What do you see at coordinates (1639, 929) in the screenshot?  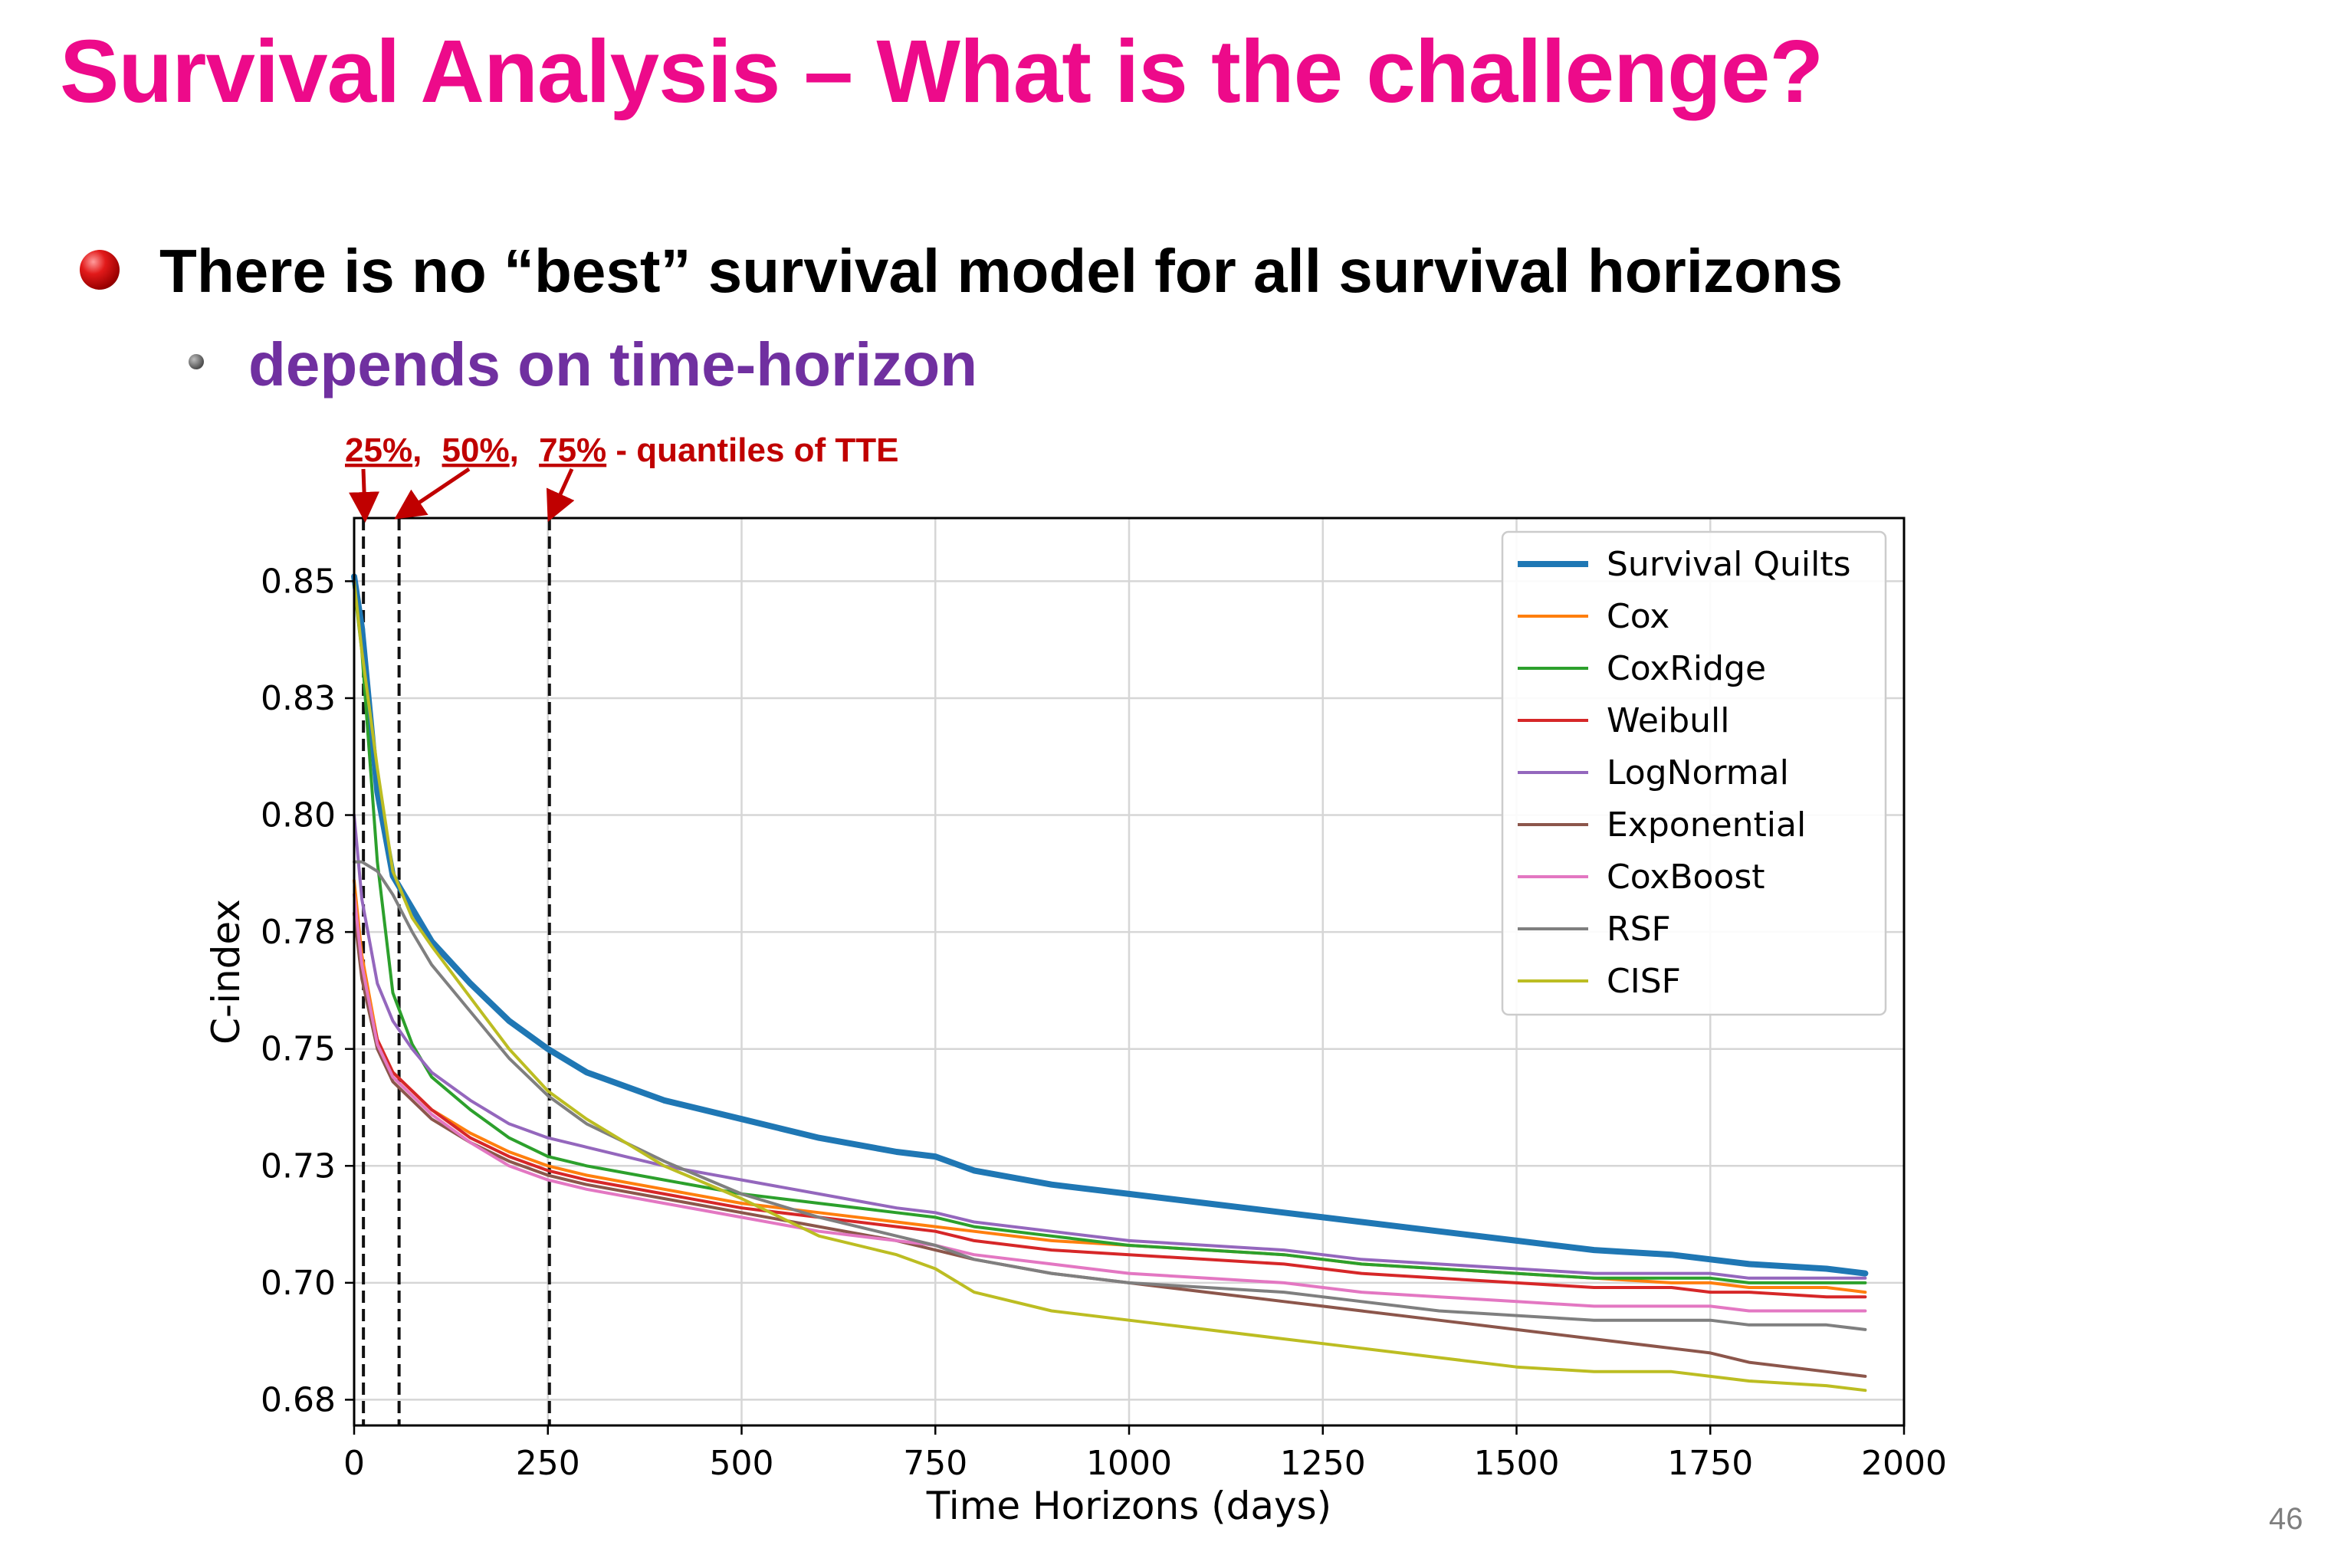 I see `legend-label: RSF` at bounding box center [1639, 929].